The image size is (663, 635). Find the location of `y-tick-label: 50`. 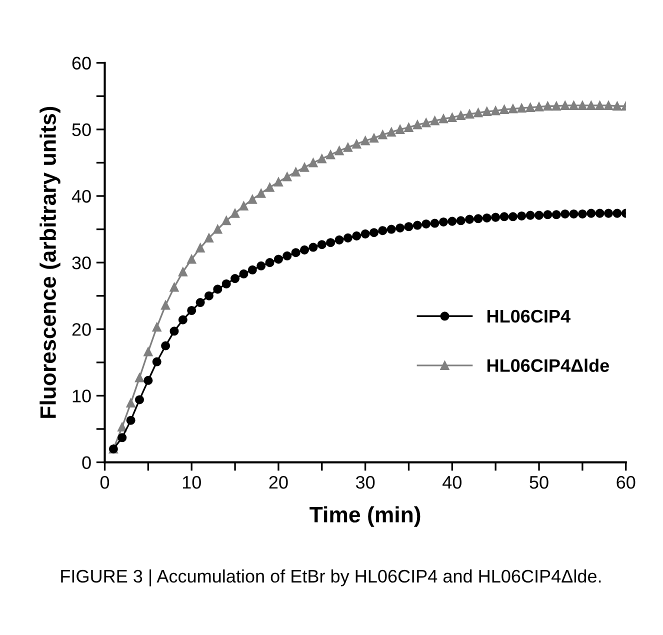

y-tick-label: 50 is located at coordinates (81, 129).